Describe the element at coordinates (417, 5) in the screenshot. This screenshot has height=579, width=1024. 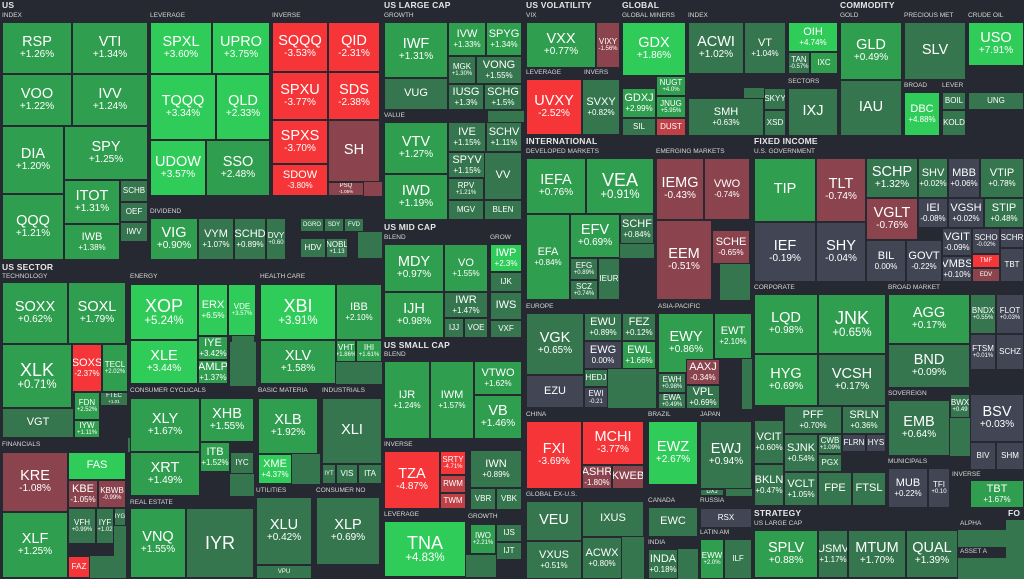
I see `sector-label: US LARGE CAP` at that location.